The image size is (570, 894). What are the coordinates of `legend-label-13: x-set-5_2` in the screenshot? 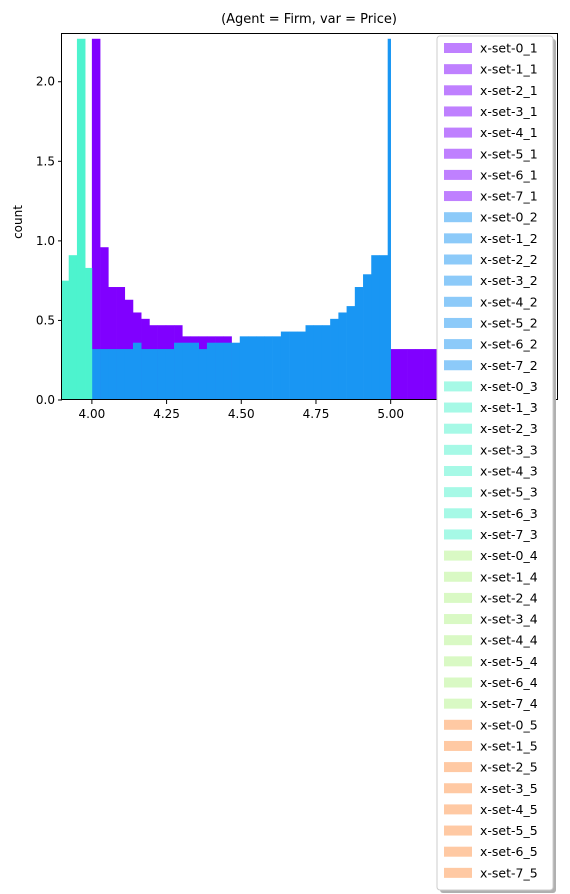 It's located at (509, 322).